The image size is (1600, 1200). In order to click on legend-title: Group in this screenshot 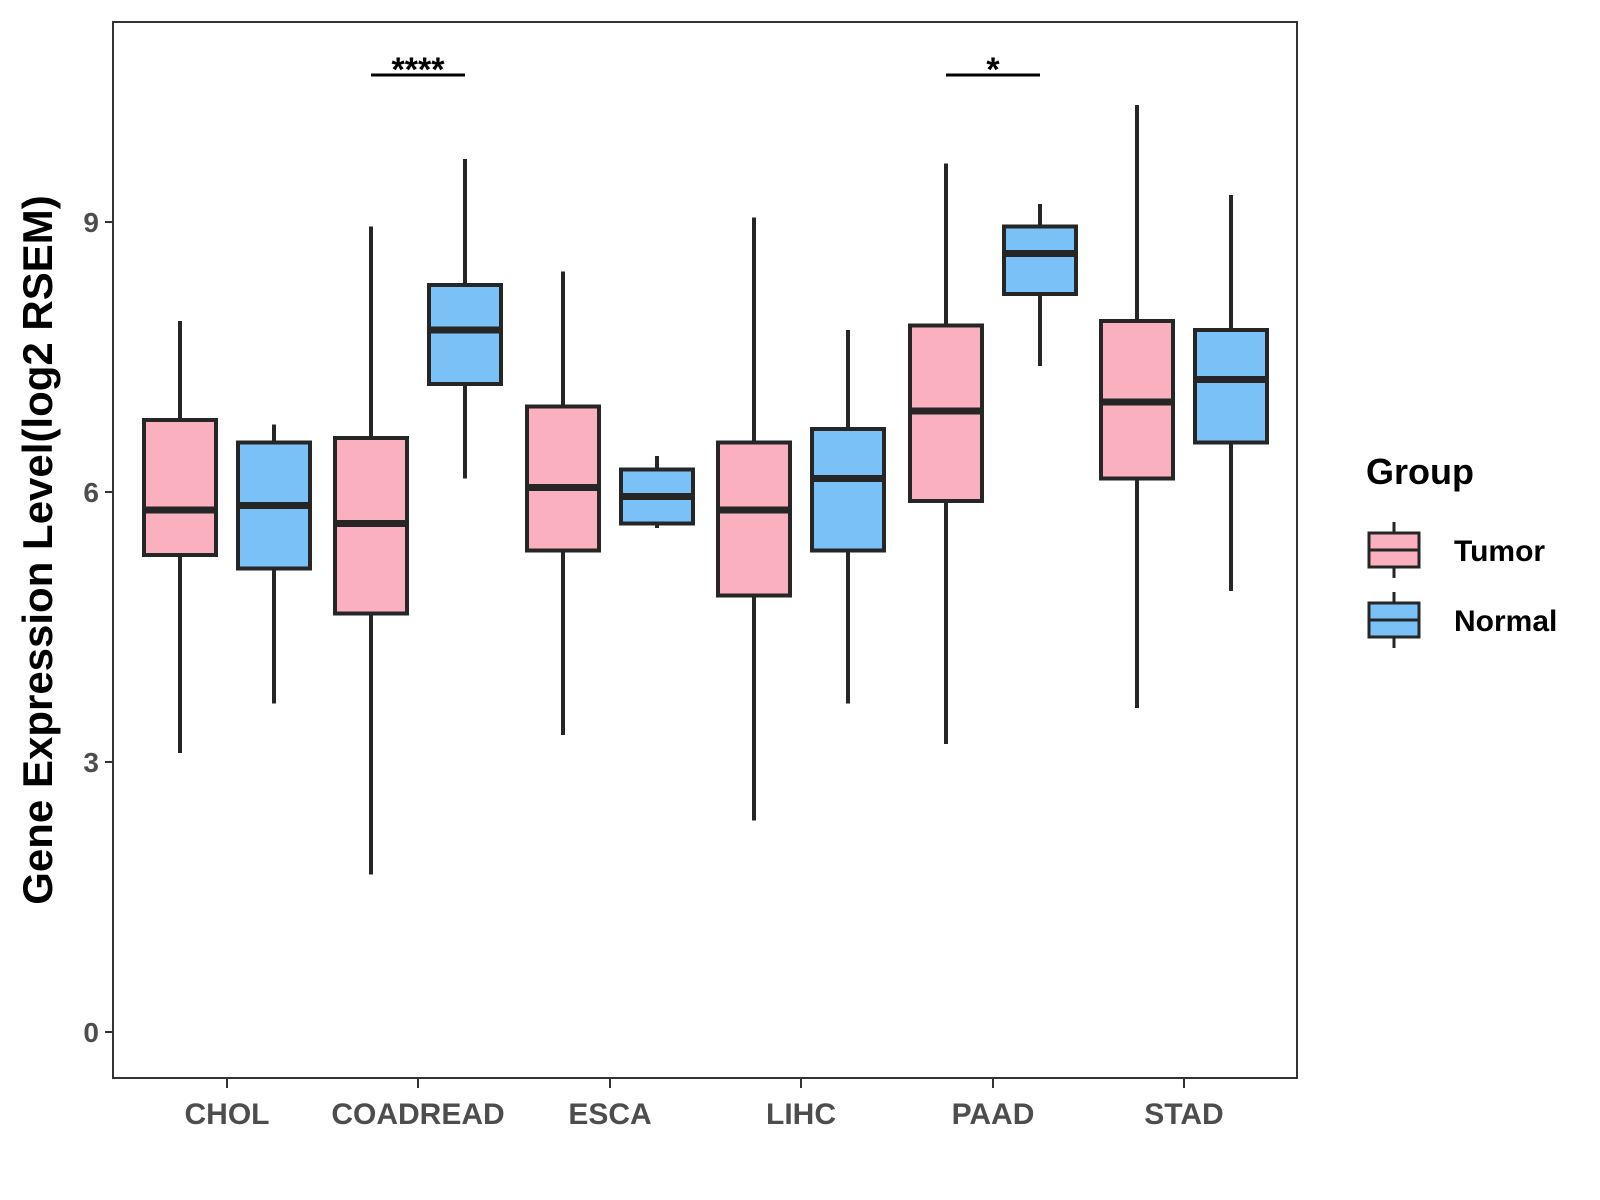, I will do `click(1420, 471)`.